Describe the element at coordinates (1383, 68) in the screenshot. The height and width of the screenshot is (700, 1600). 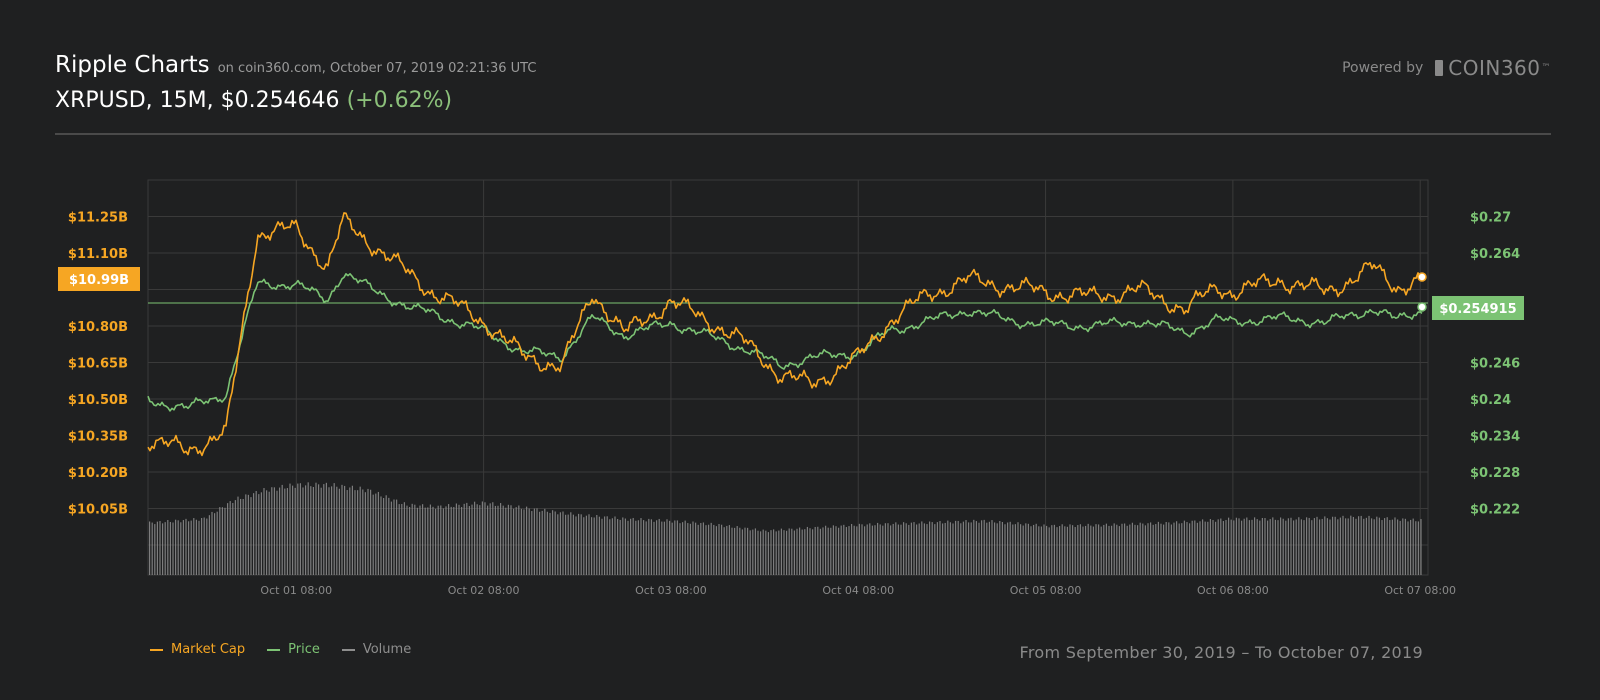
I see `powered-by-label: Powered by` at that location.